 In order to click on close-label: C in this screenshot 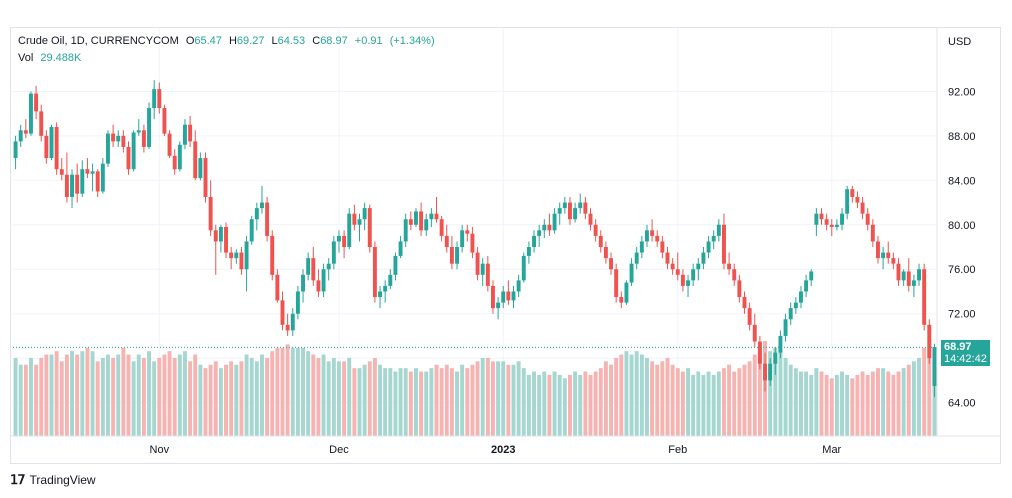, I will do `click(316, 41)`.